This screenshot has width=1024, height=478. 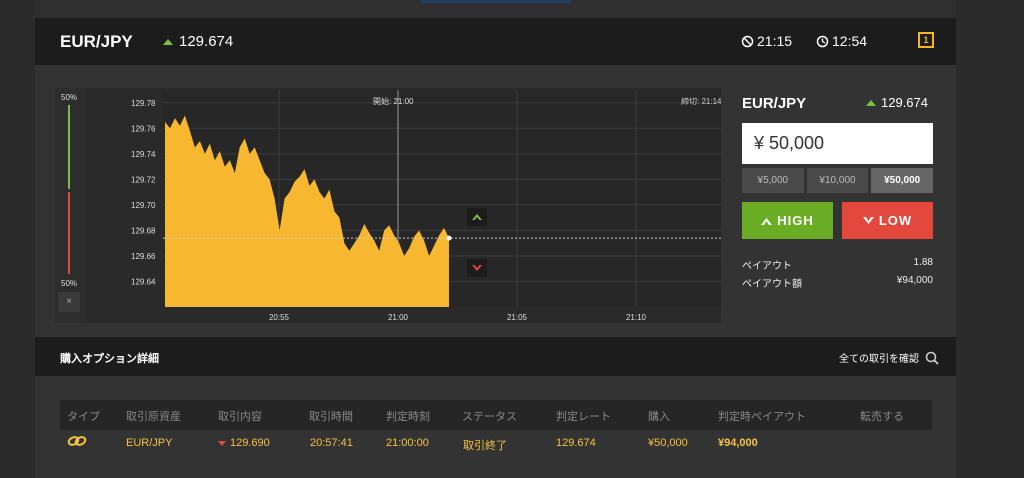 What do you see at coordinates (767, 266) in the screenshot?
I see `payout-label: ペイアウト` at bounding box center [767, 266].